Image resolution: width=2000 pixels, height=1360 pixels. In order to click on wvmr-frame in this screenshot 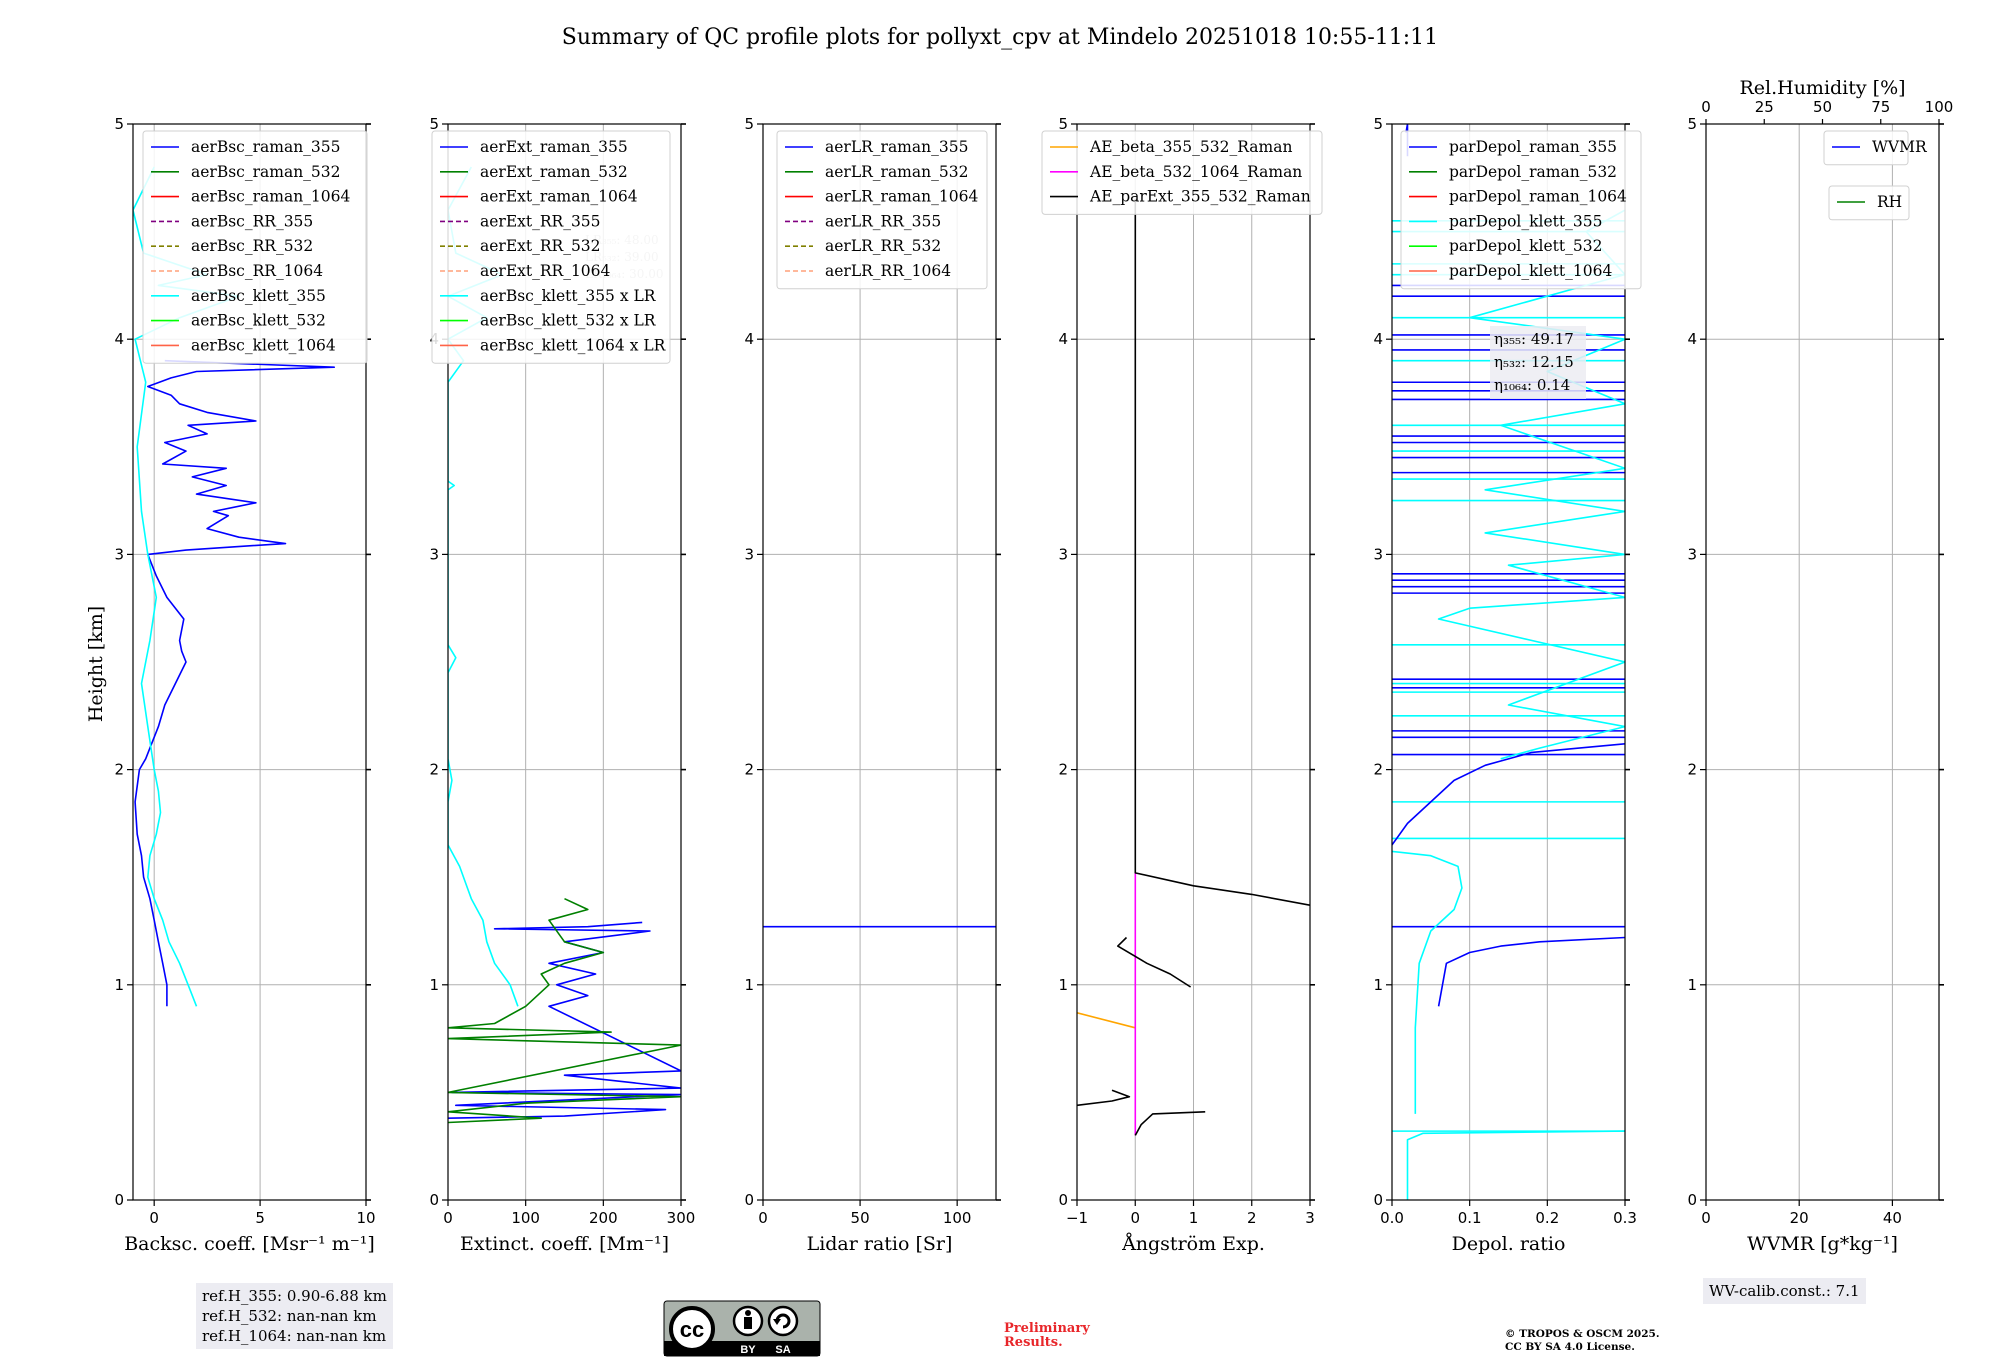, I will do `click(1822, 662)`.